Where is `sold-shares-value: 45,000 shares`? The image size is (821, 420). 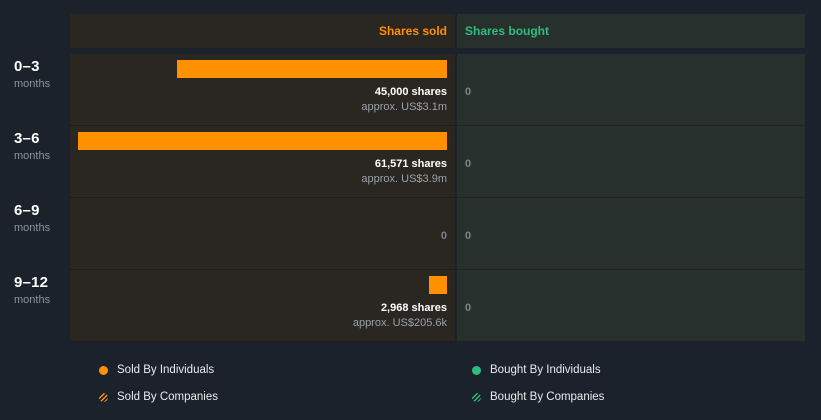
sold-shares-value: 45,000 shares is located at coordinates (410, 92).